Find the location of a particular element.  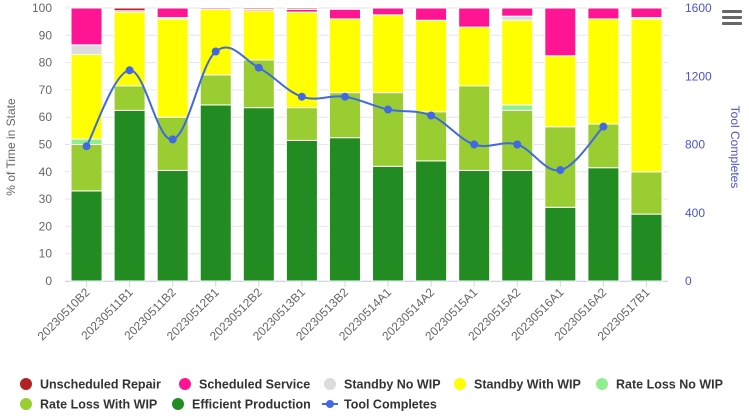

legend-item: Rate Loss With WIP is located at coordinates (88, 405).